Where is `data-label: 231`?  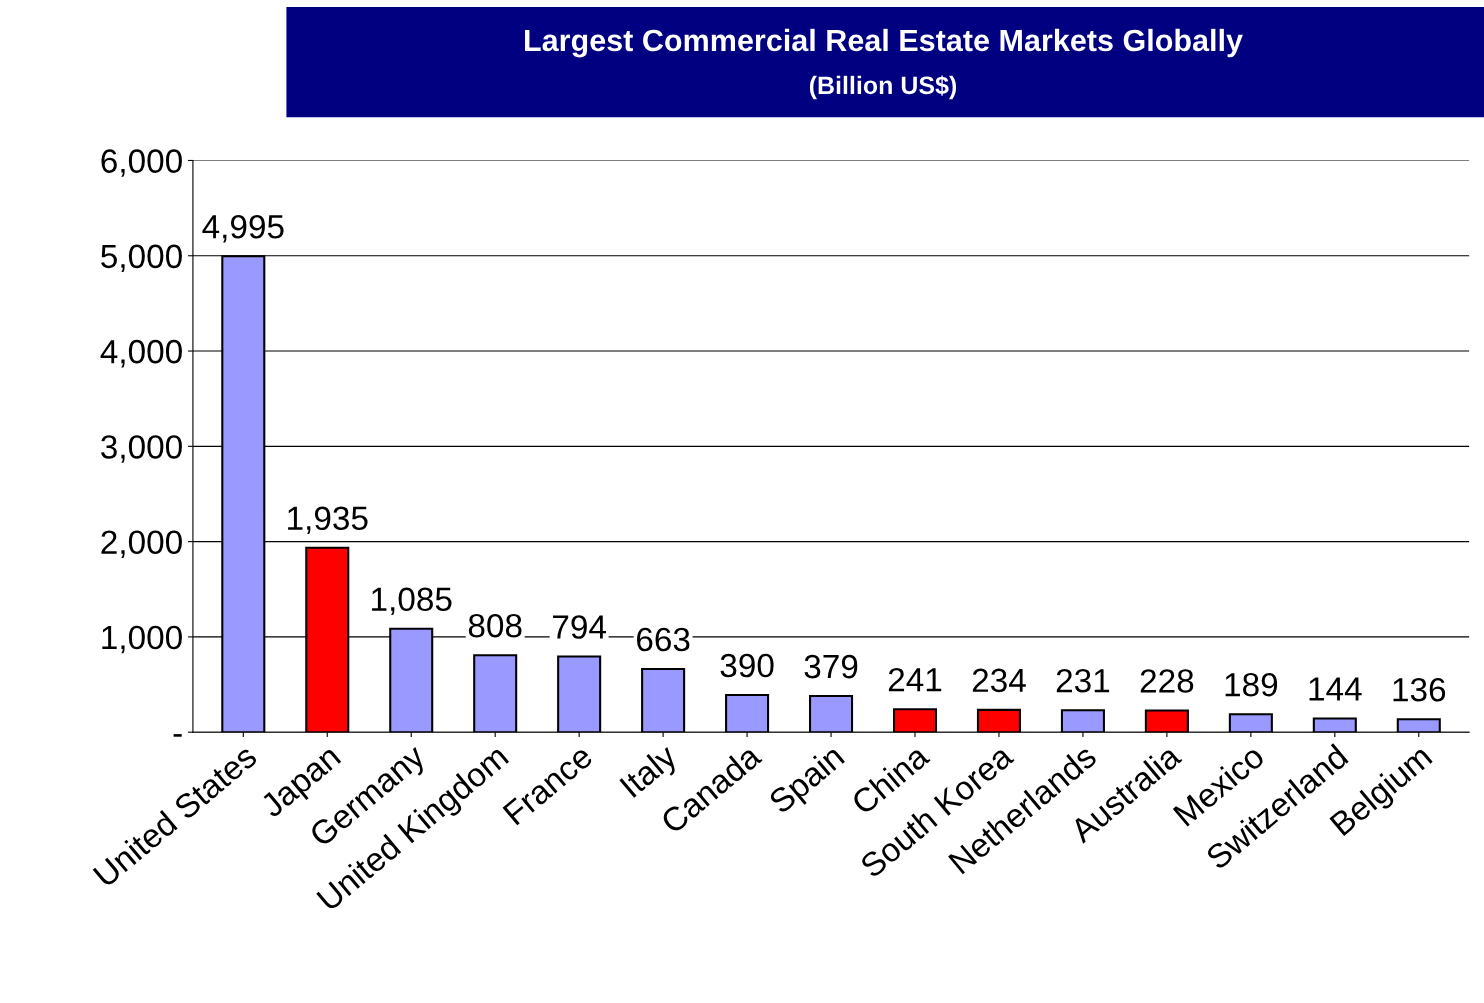 data-label: 231 is located at coordinates (1083, 680).